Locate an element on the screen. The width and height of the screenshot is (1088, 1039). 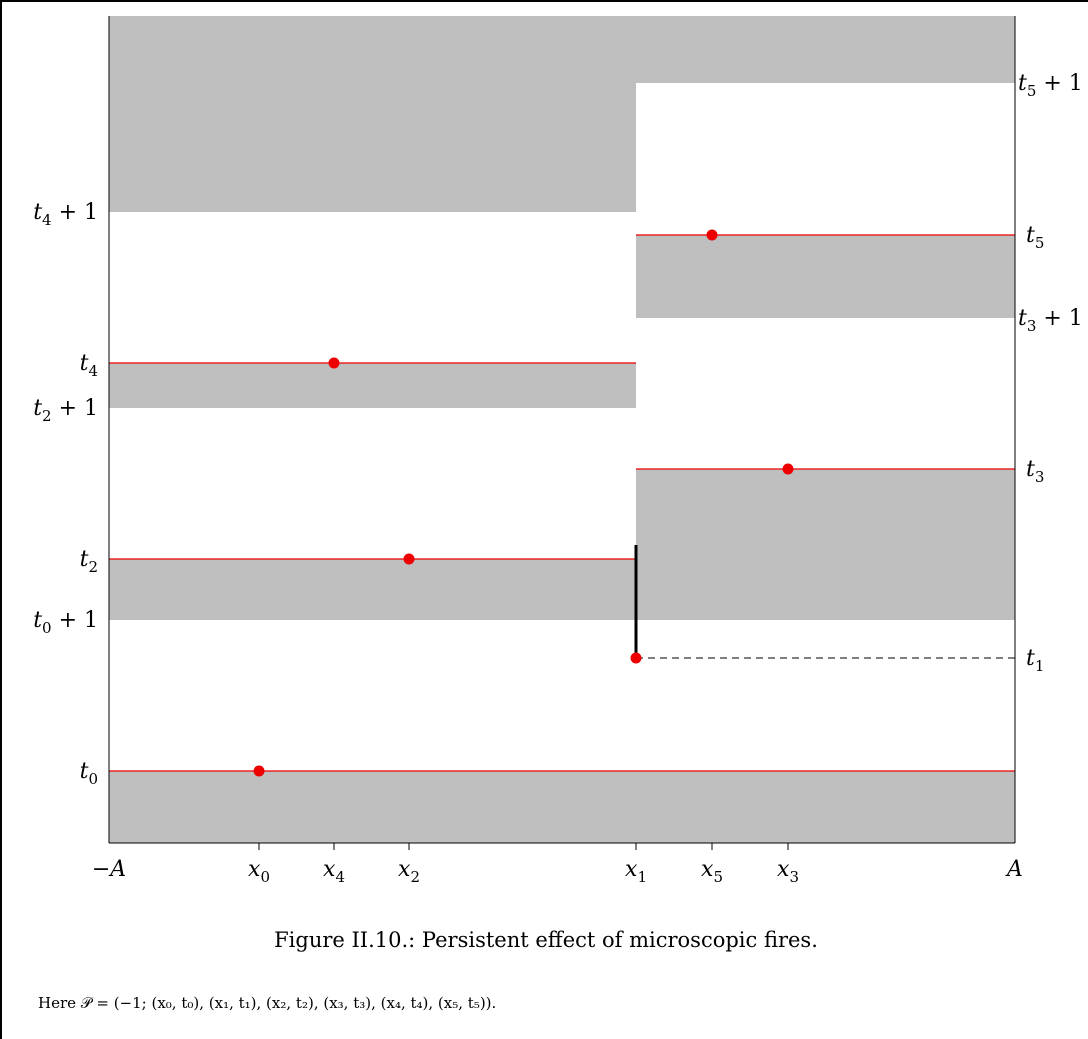
right-label-t3p1: t3 + 1 is located at coordinates (1050, 320).